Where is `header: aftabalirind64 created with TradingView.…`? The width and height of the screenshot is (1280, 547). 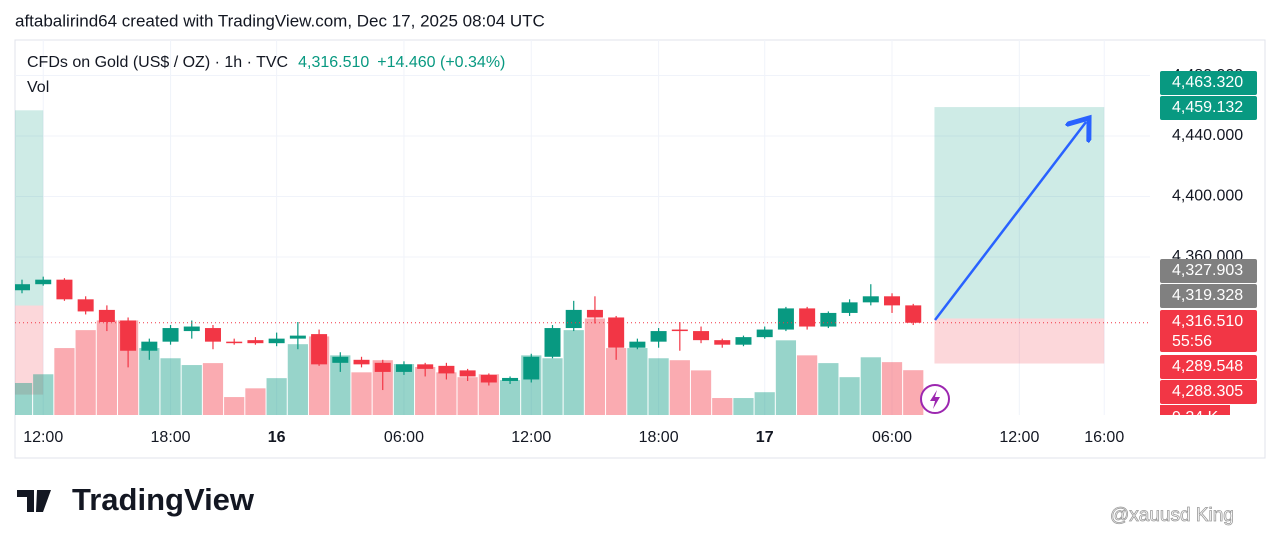
header: aftabalirind64 created with TradingView.… is located at coordinates (280, 20).